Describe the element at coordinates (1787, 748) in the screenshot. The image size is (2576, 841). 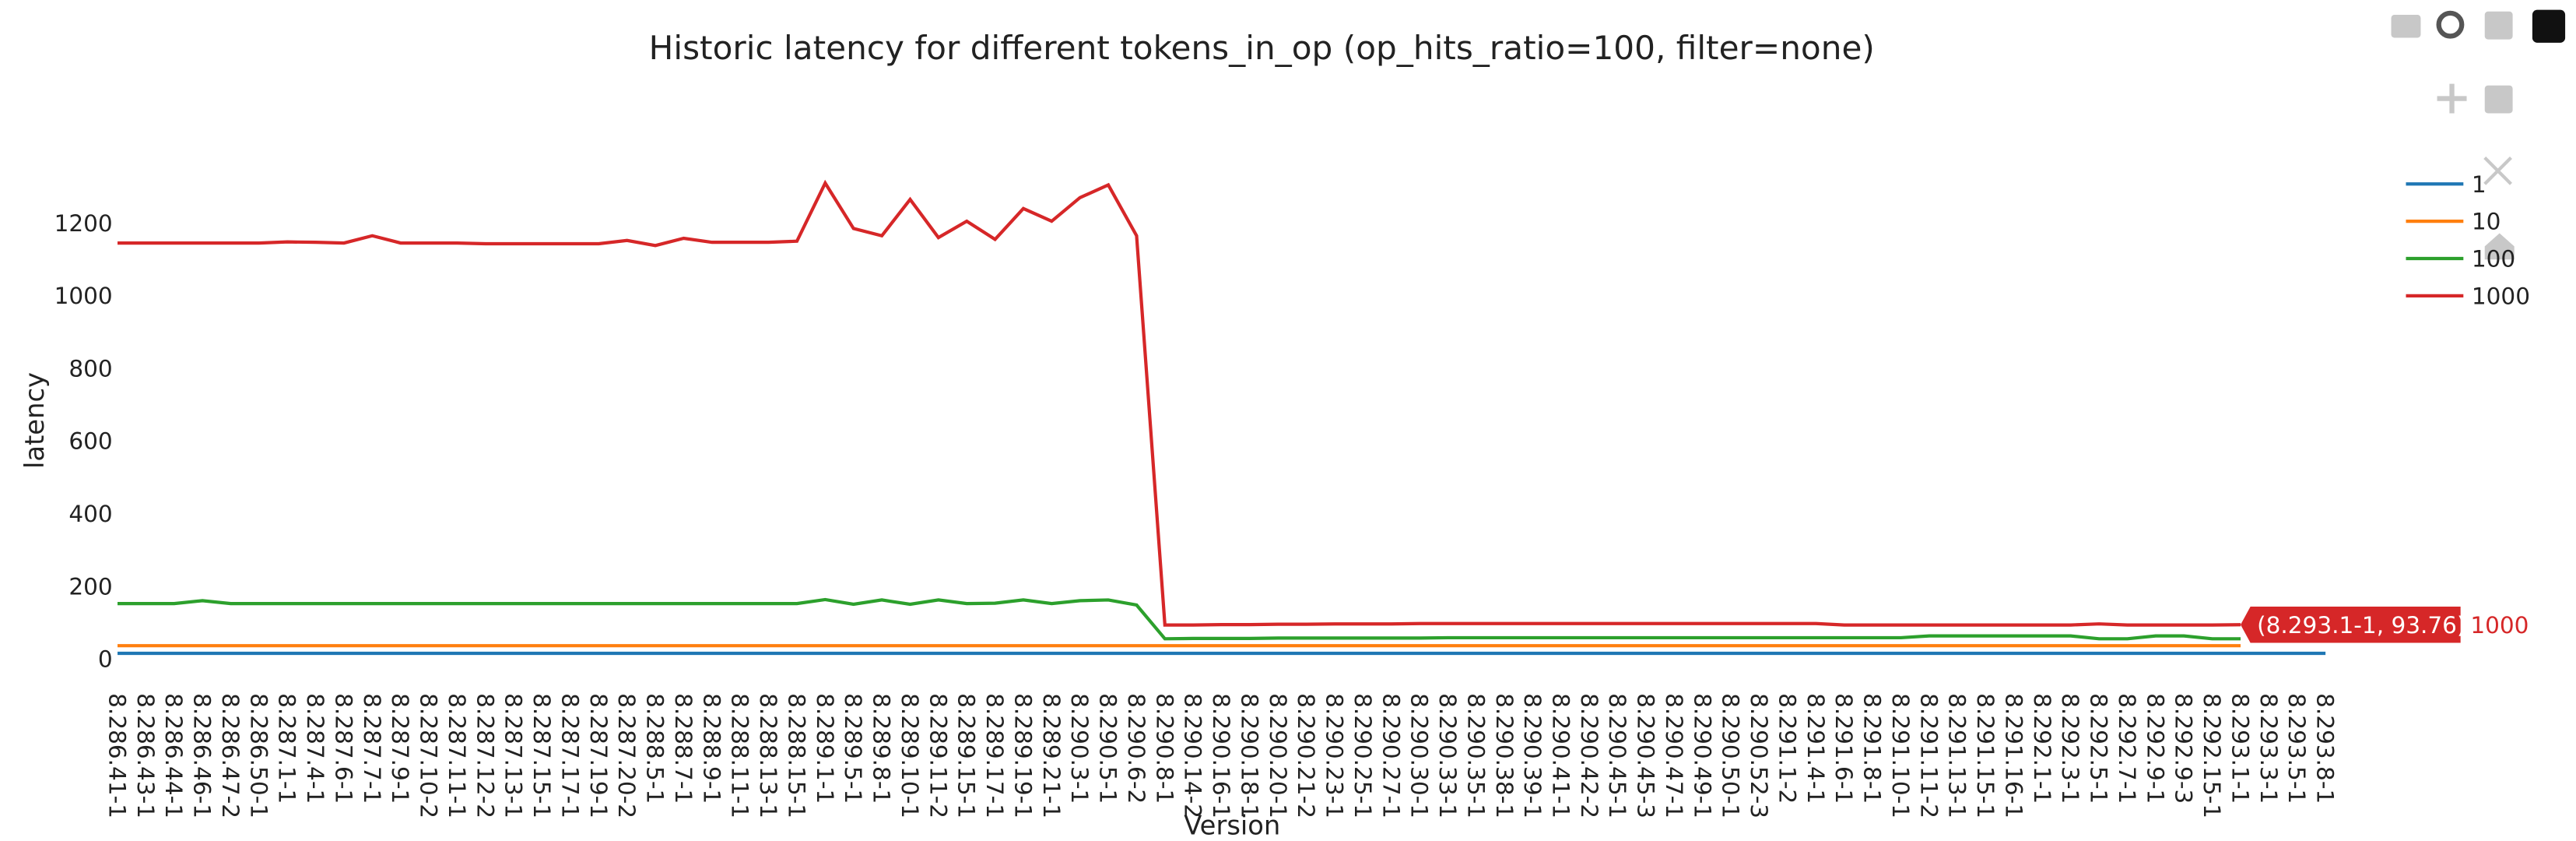
I see `x-tick-label: 8.291.1-2` at that location.